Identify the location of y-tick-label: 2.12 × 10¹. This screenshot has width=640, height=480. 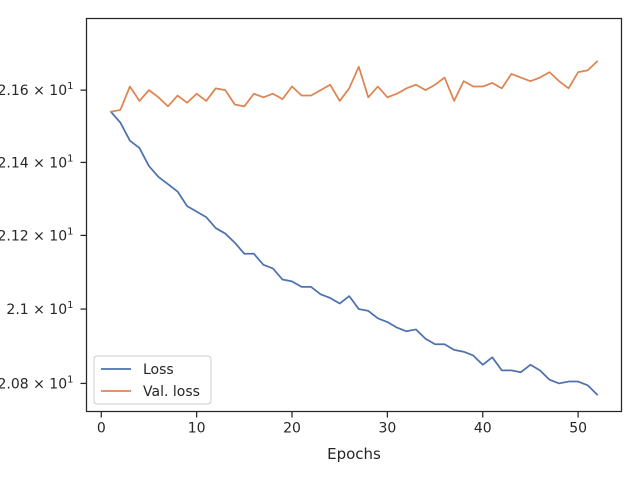
(37, 235).